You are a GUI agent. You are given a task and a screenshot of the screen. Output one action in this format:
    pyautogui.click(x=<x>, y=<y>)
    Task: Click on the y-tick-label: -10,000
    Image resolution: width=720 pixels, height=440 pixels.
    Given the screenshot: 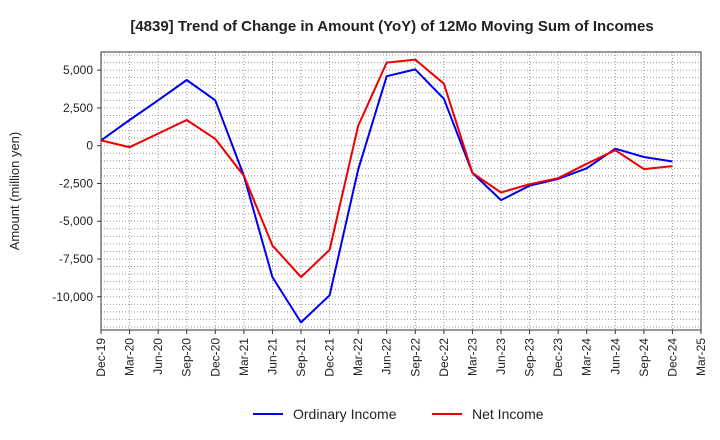 What is the action you would take?
    pyautogui.click(x=72, y=297)
    